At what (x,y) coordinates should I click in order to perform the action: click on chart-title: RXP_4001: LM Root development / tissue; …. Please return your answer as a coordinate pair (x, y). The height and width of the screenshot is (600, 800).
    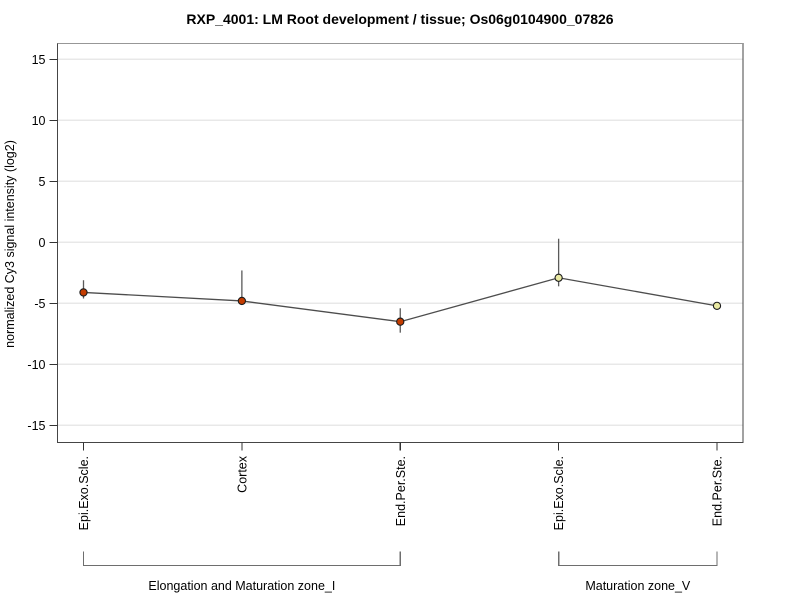
    Looking at the image, I should click on (400, 19).